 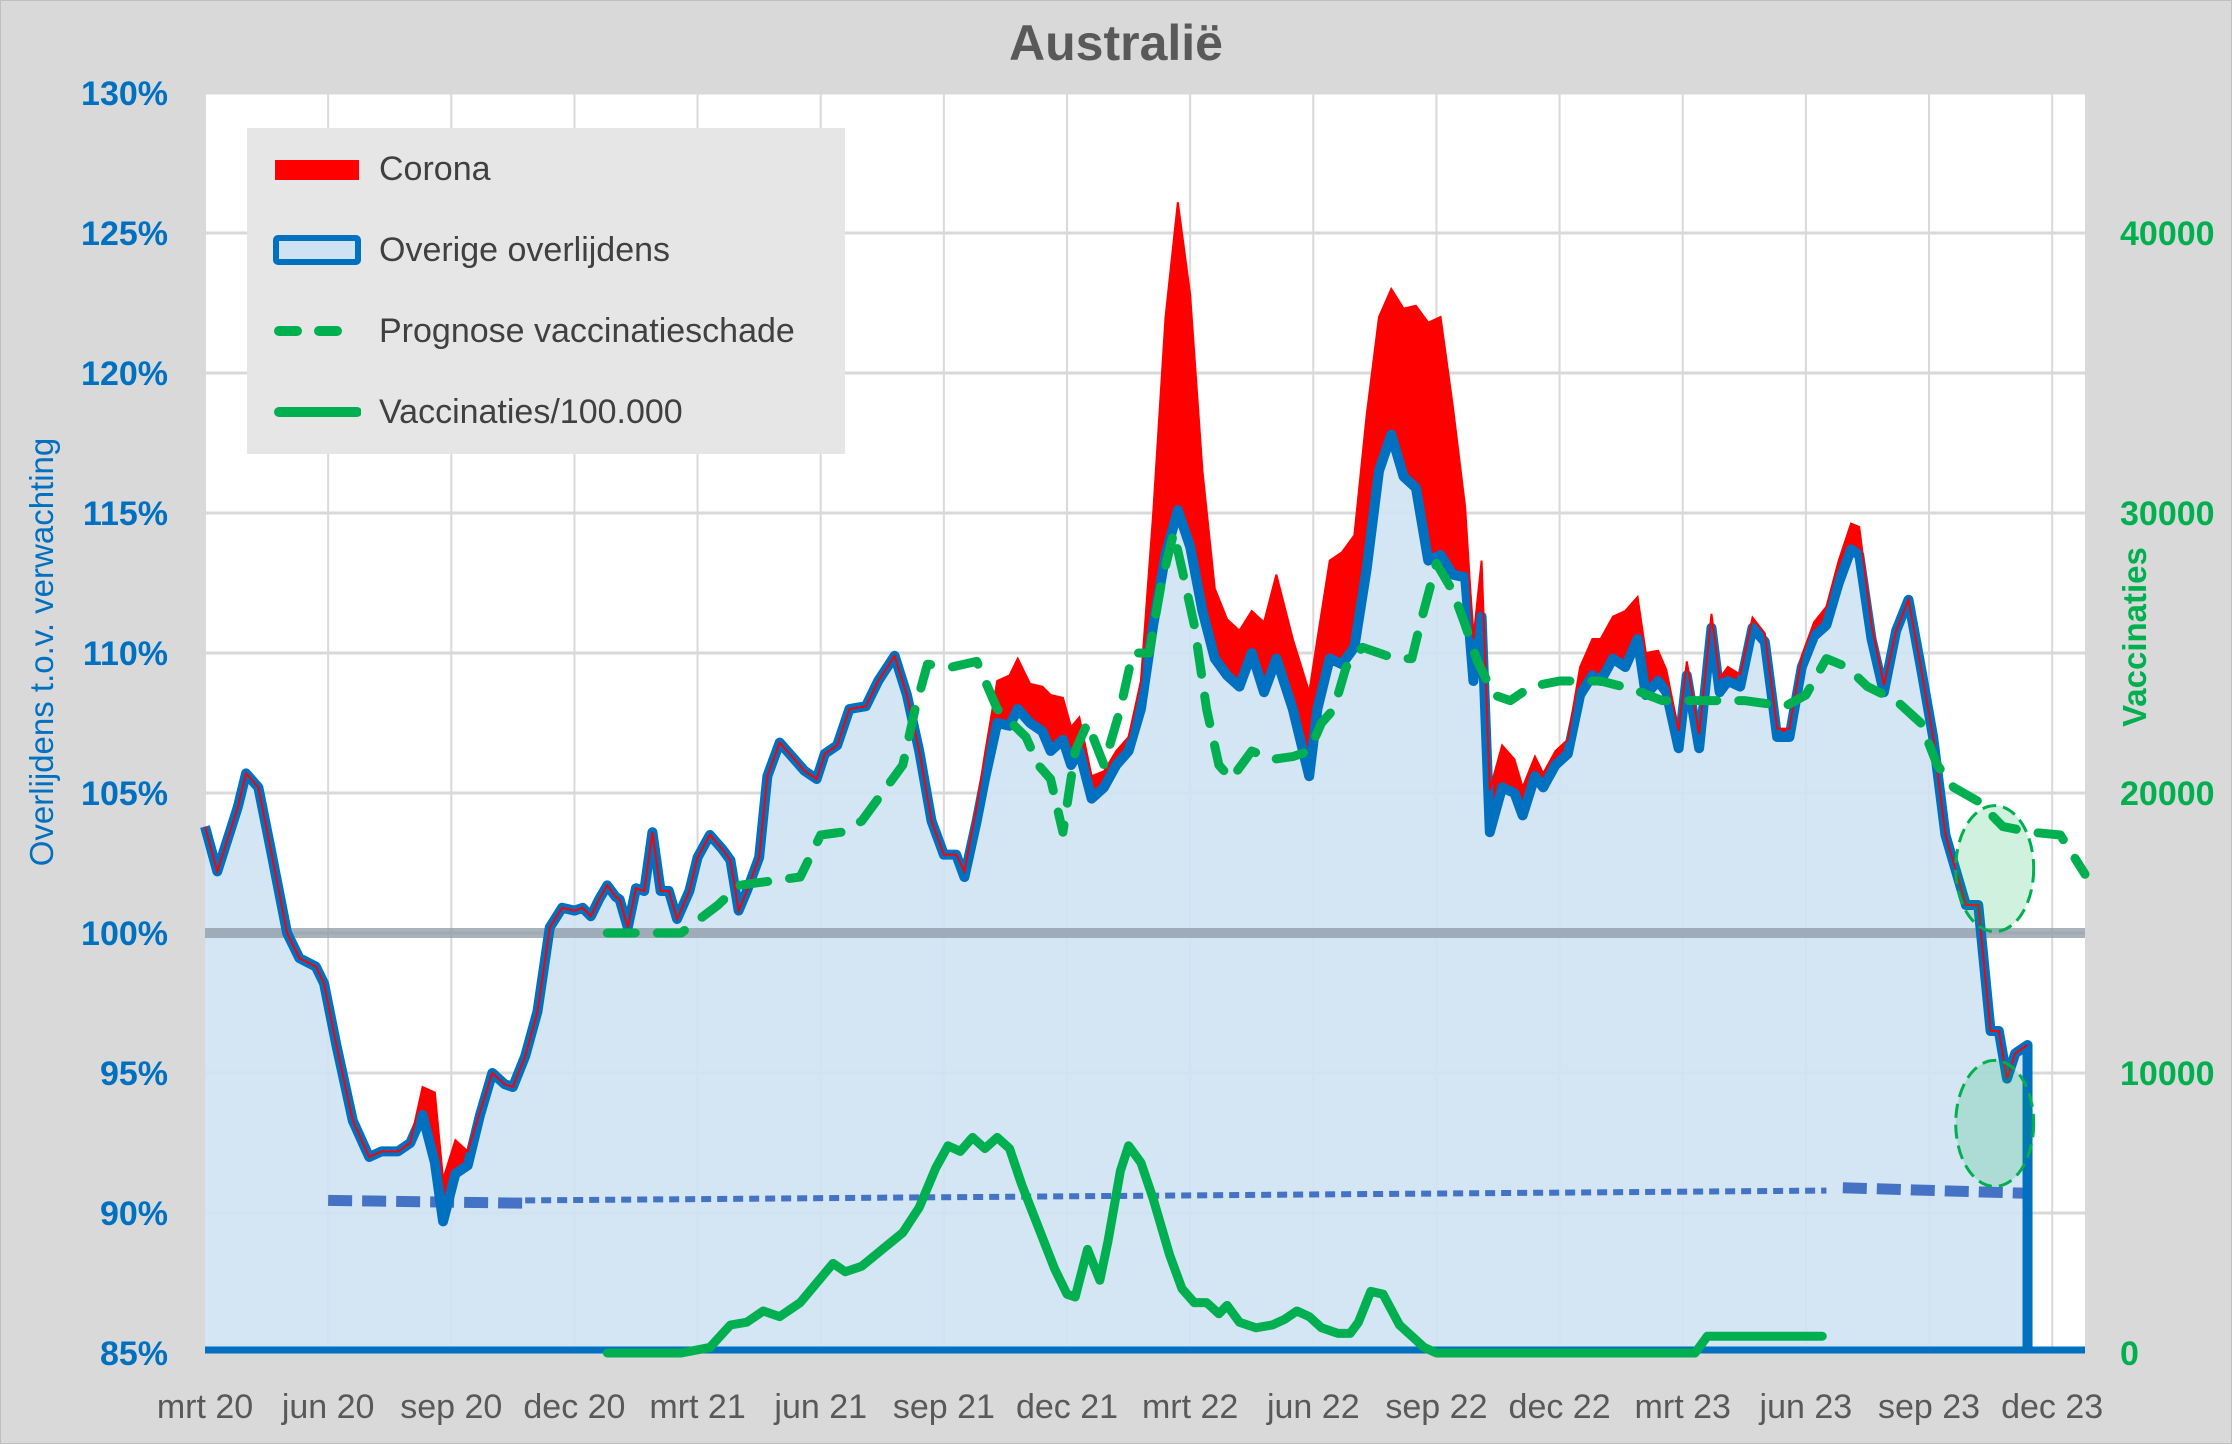 I want to click on y2-axis-title: Vaccinaties, so click(x=2134, y=637).